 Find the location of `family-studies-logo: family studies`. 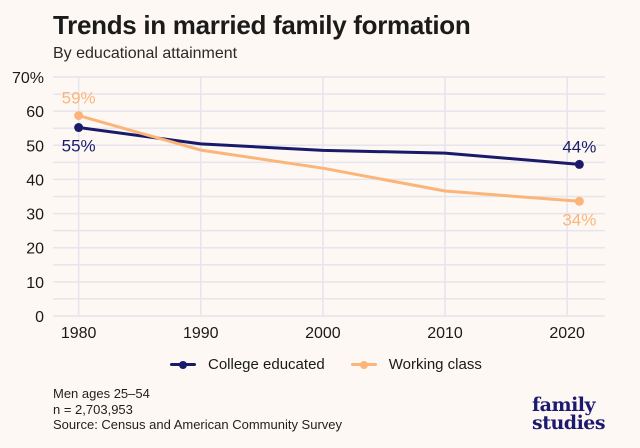

family-studies-logo: family studies is located at coordinates (569, 414).